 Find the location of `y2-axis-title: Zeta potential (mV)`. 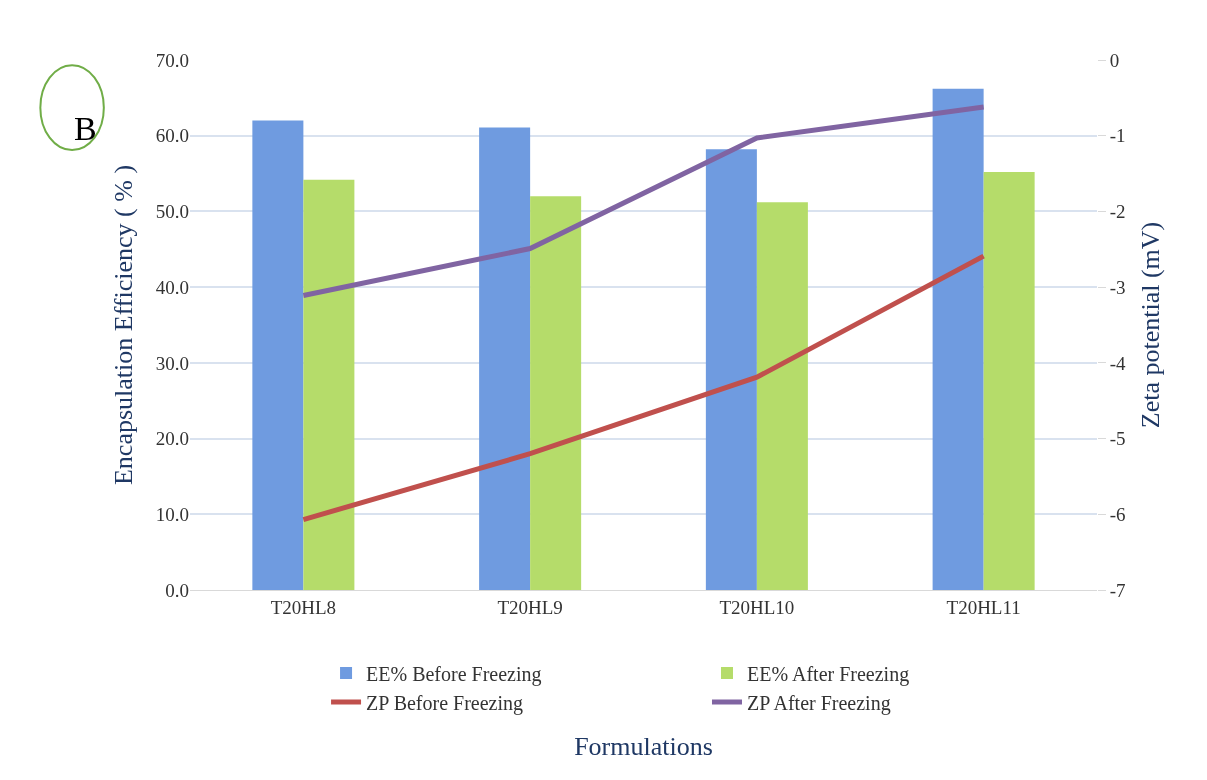

y2-axis-title: Zeta potential (mV) is located at coordinates (1150, 325).